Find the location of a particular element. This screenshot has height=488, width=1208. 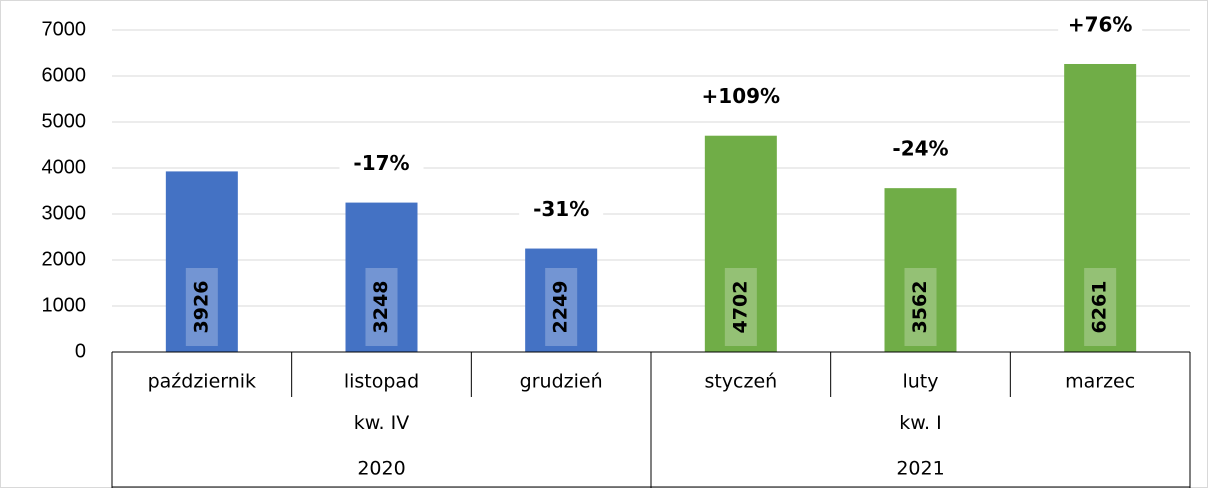

annotation: +76% is located at coordinates (1100, 24).